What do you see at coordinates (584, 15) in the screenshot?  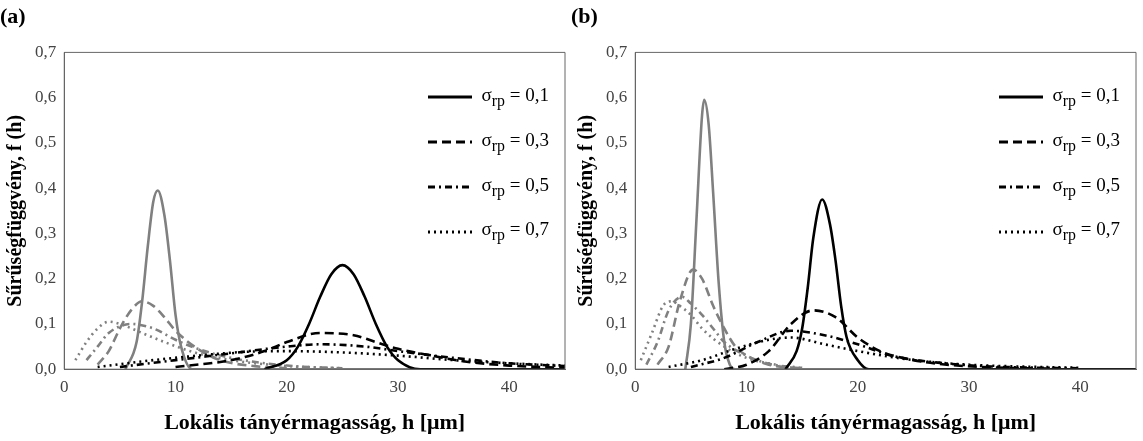 I see `chart-title: (b)` at bounding box center [584, 15].